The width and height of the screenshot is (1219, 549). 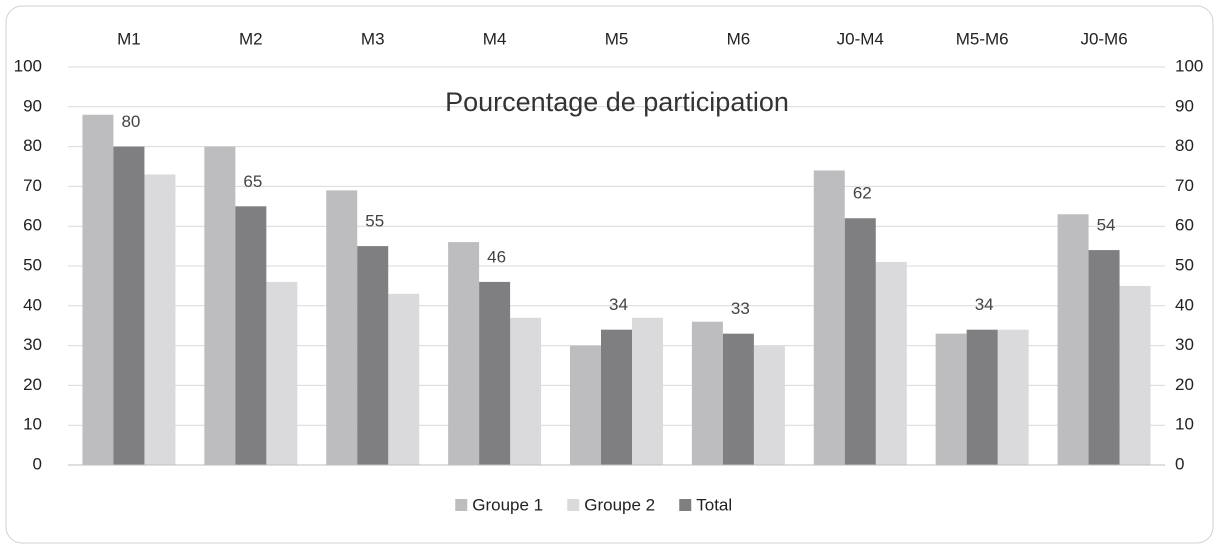 What do you see at coordinates (740, 308) in the screenshot?
I see `data-label: 33` at bounding box center [740, 308].